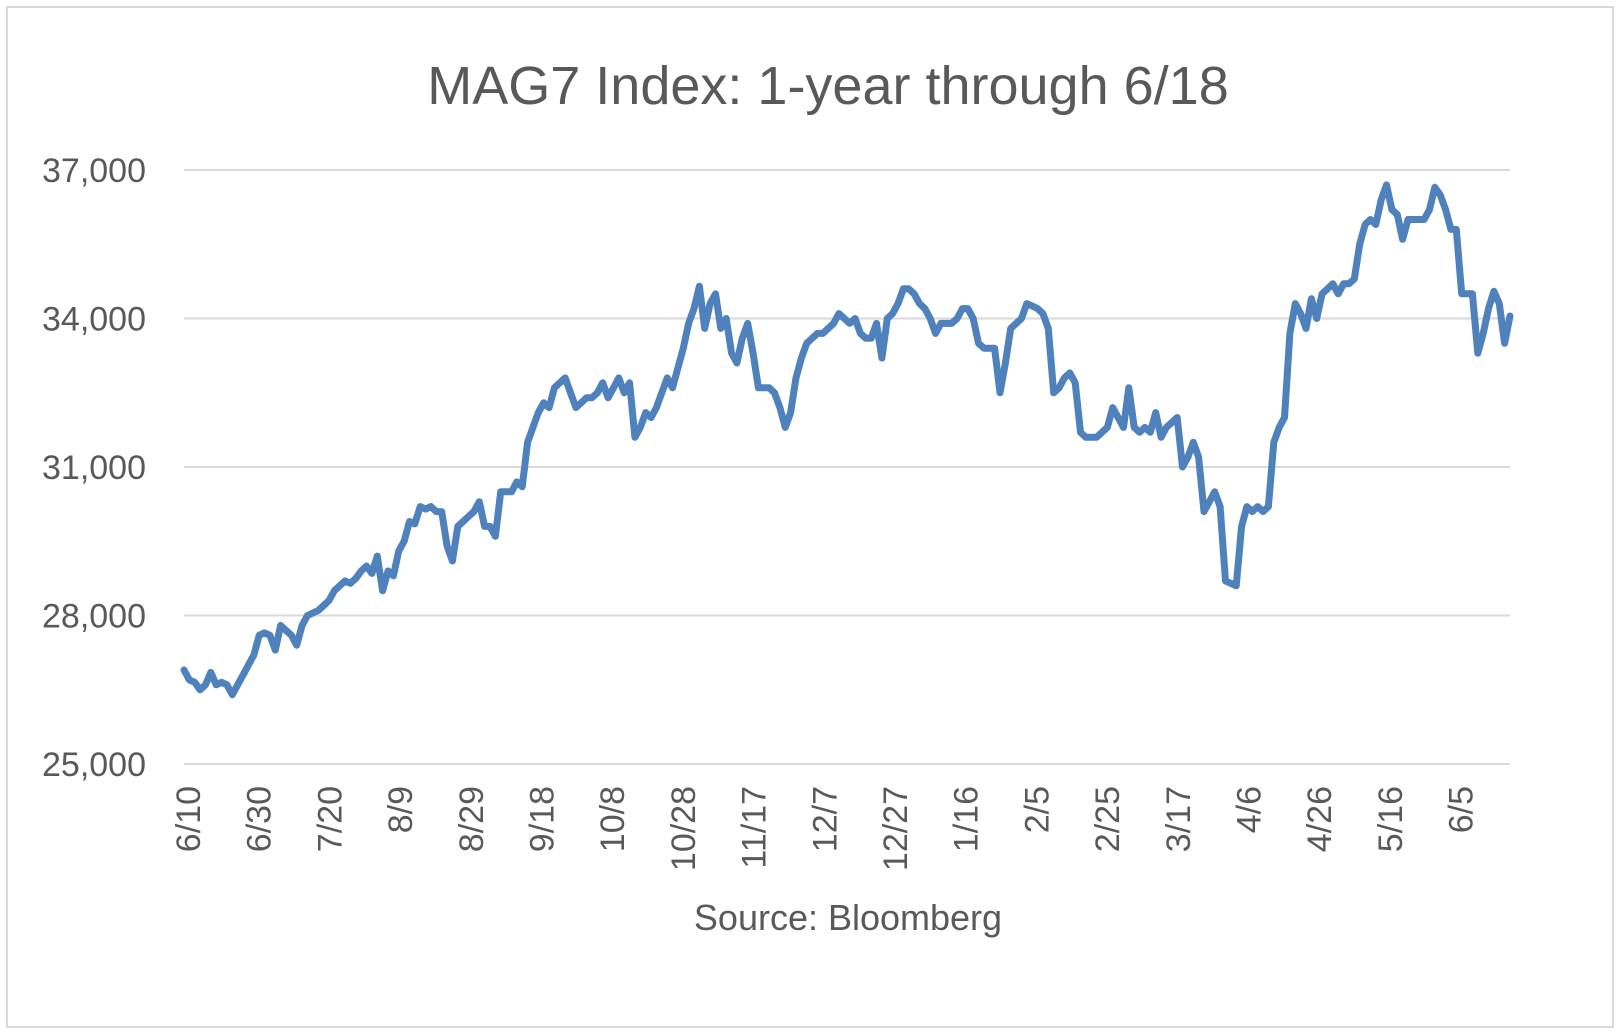  What do you see at coordinates (684, 828) in the screenshot?
I see `x-tick-label: 10/28` at bounding box center [684, 828].